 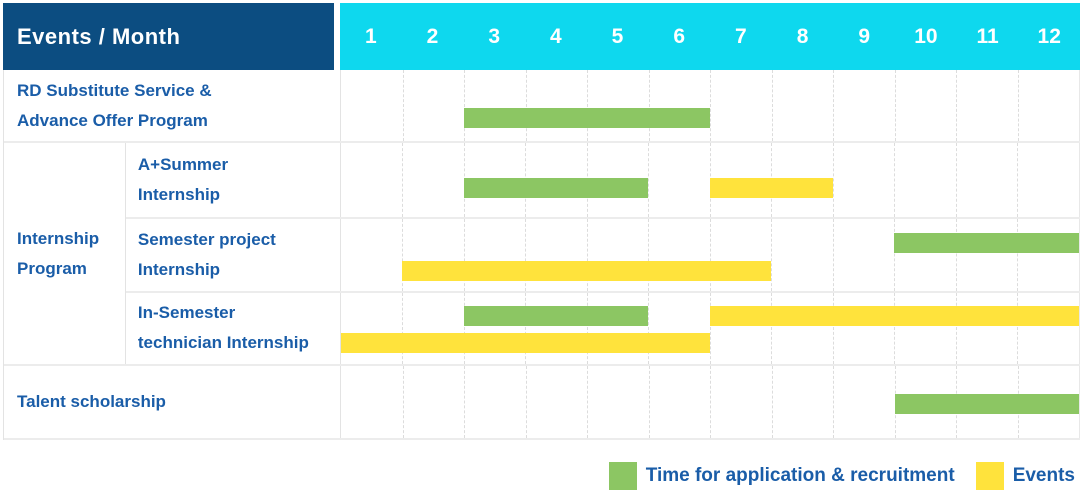 What do you see at coordinates (186, 313) in the screenshot?
I see `label-line: In-Semester` at bounding box center [186, 313].